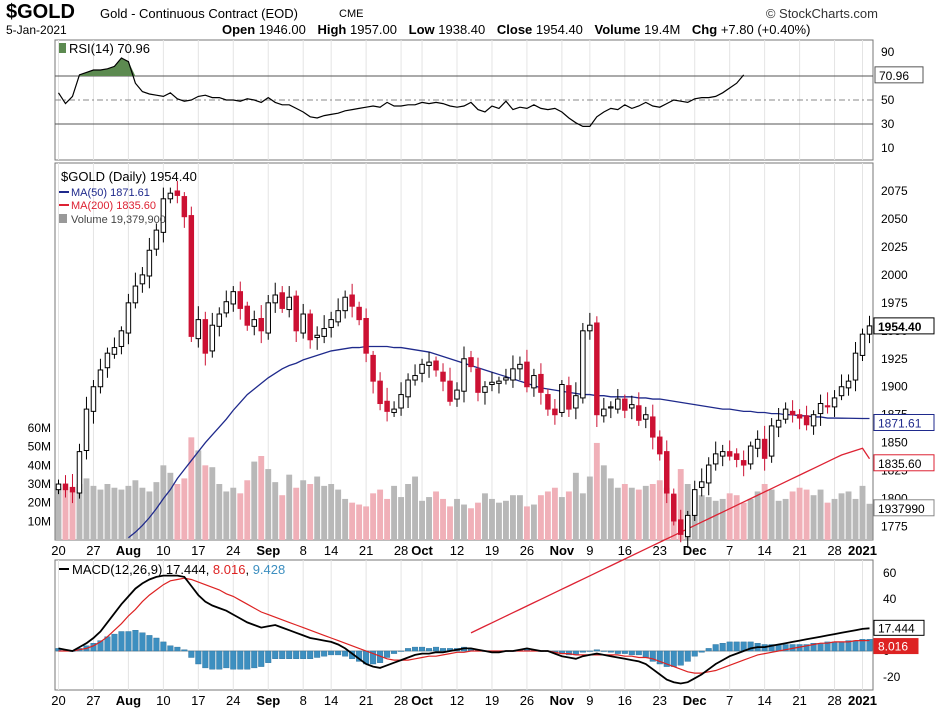  I want to click on x-axis-label: 9, so click(589, 550).